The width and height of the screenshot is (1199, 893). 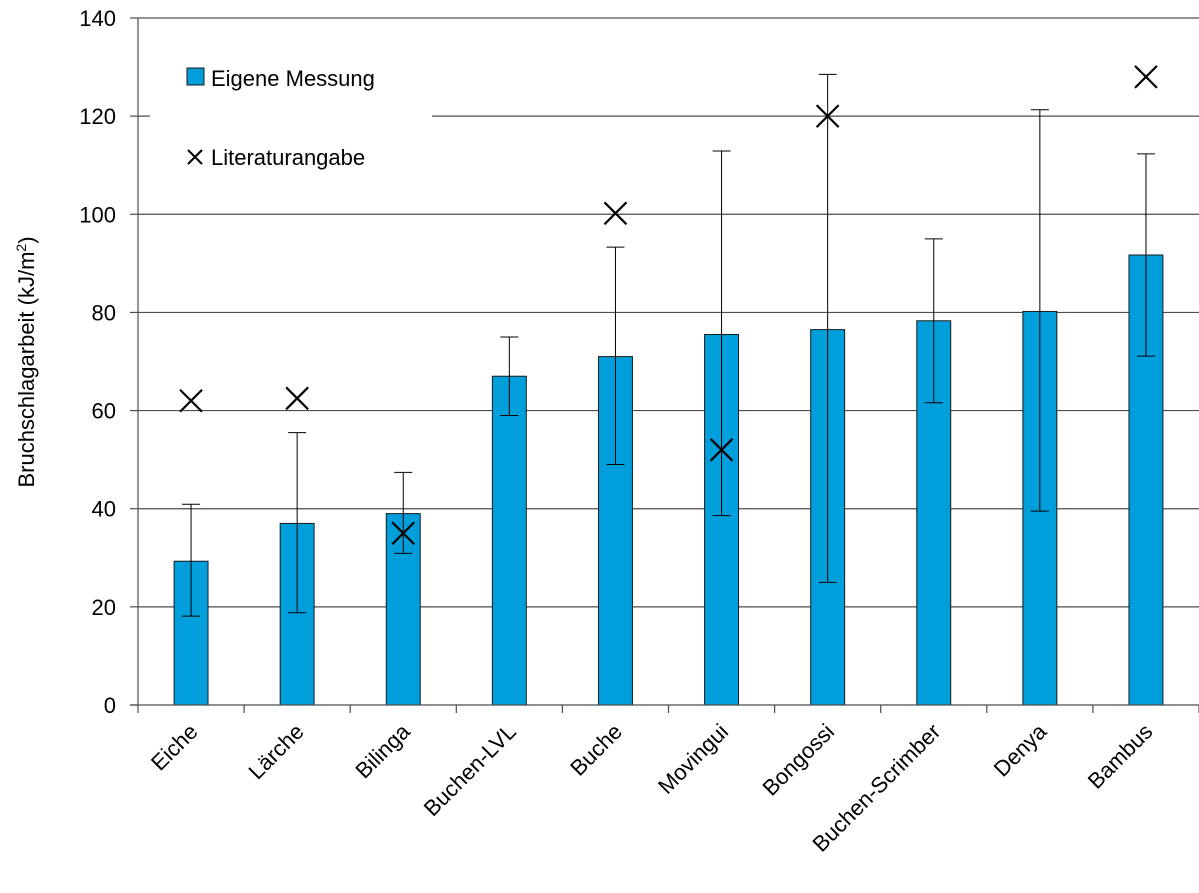 I want to click on legend-swatch-eigene-messung, so click(x=195, y=76).